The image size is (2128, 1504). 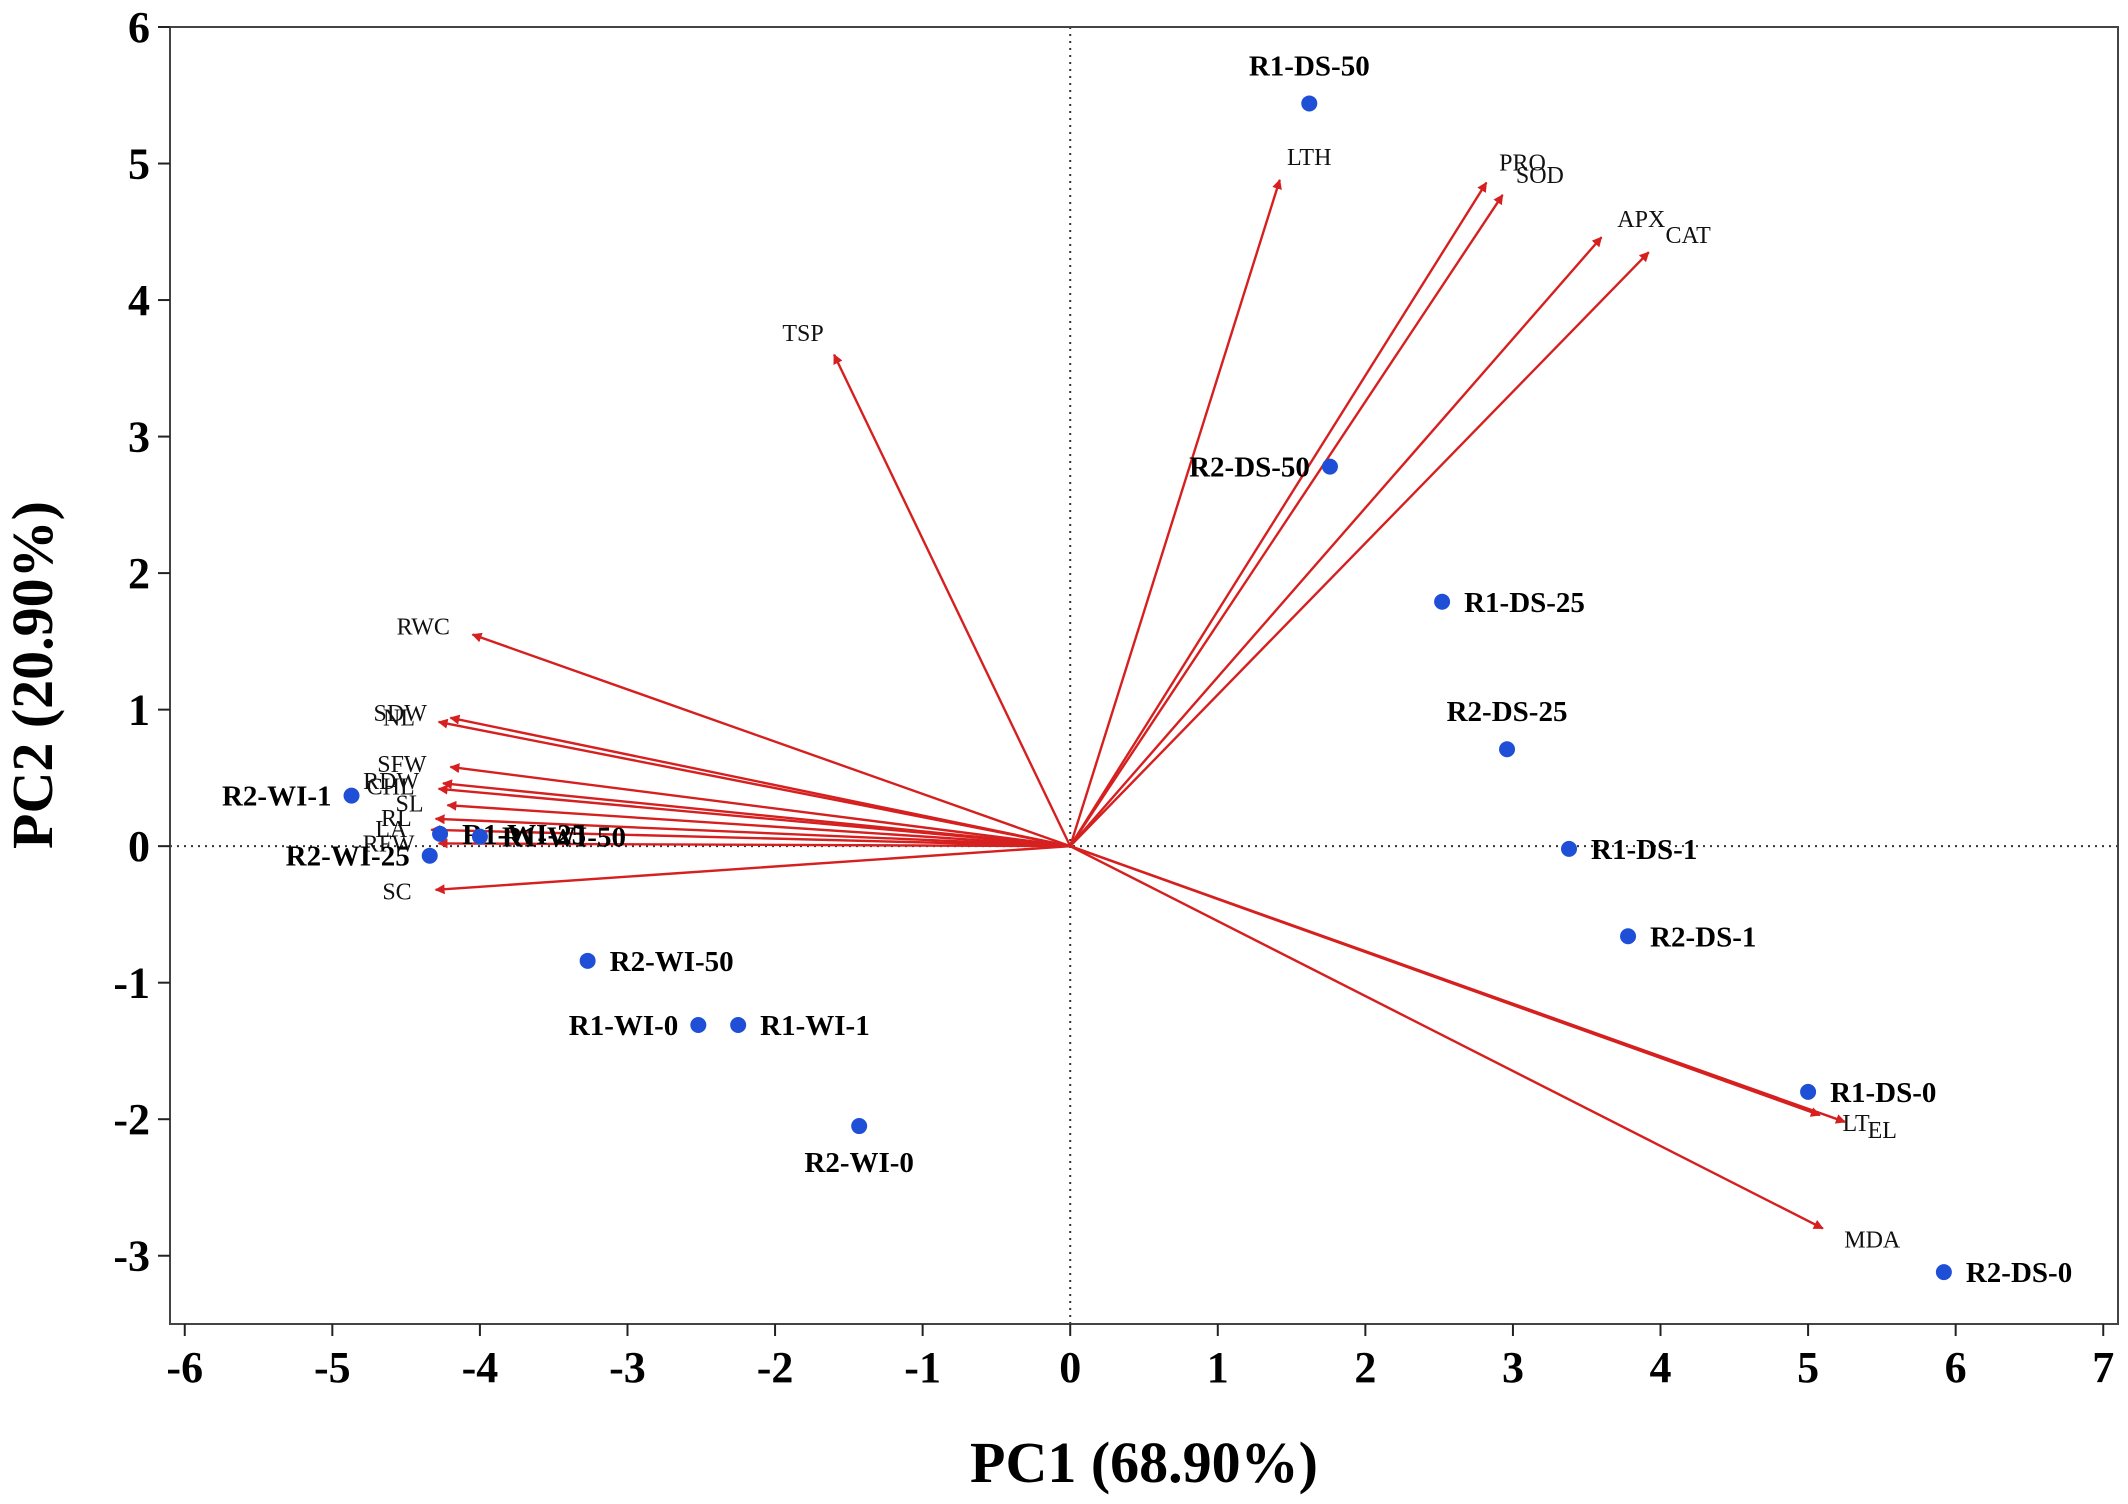 I want to click on x-tick-label: 0, so click(x=1070, y=1367).